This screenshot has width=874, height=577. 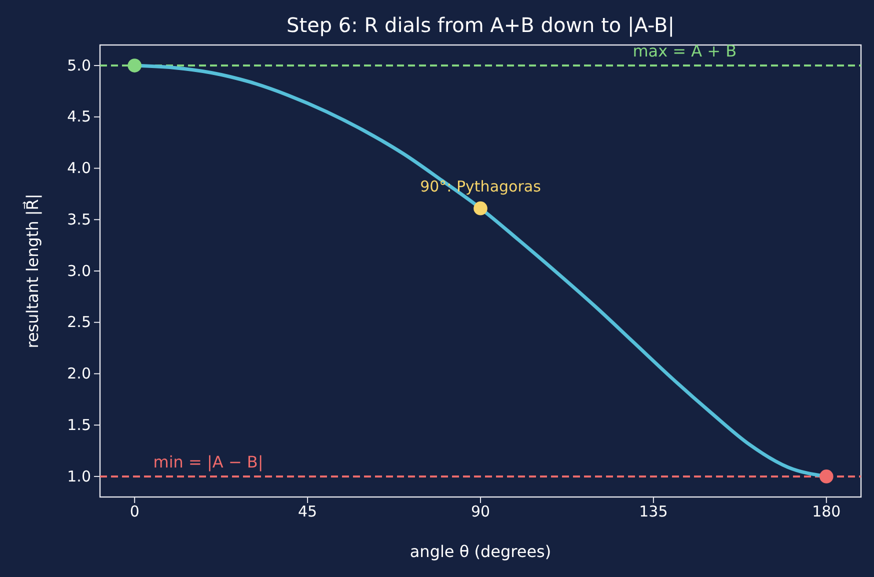 I want to click on y-tick-label: 5.0, so click(x=79, y=65).